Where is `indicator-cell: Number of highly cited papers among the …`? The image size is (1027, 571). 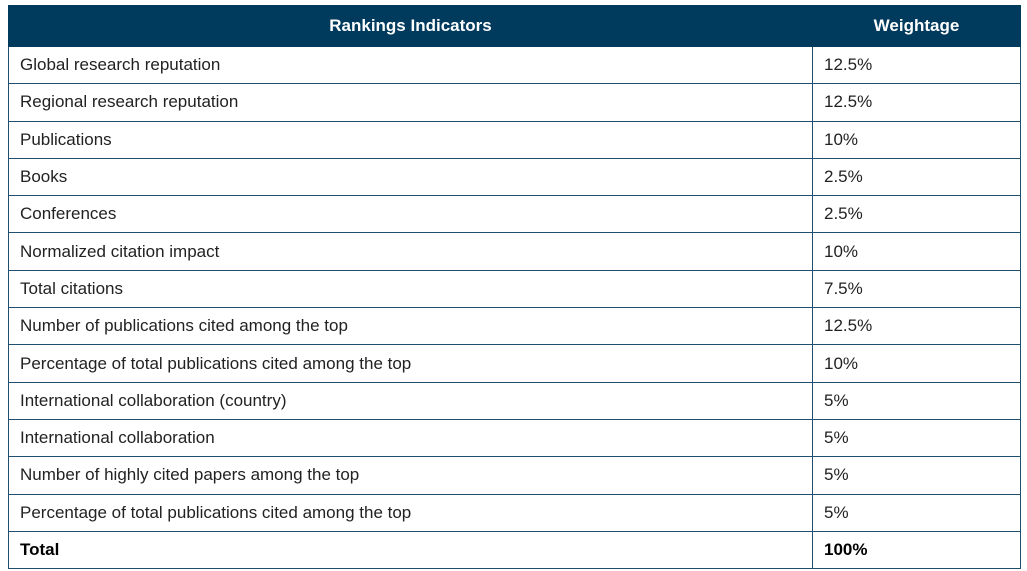 indicator-cell: Number of highly cited papers among the … is located at coordinates (410, 475).